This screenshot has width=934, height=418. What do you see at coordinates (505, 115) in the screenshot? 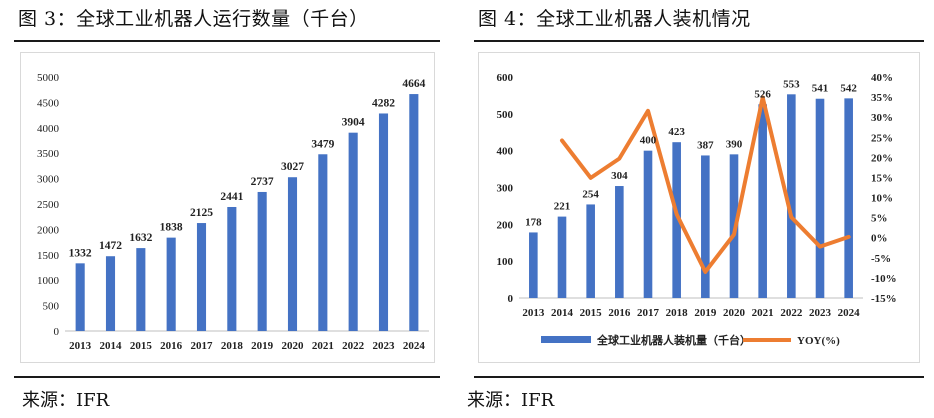
I see `y-tick-label: 500` at bounding box center [505, 115].